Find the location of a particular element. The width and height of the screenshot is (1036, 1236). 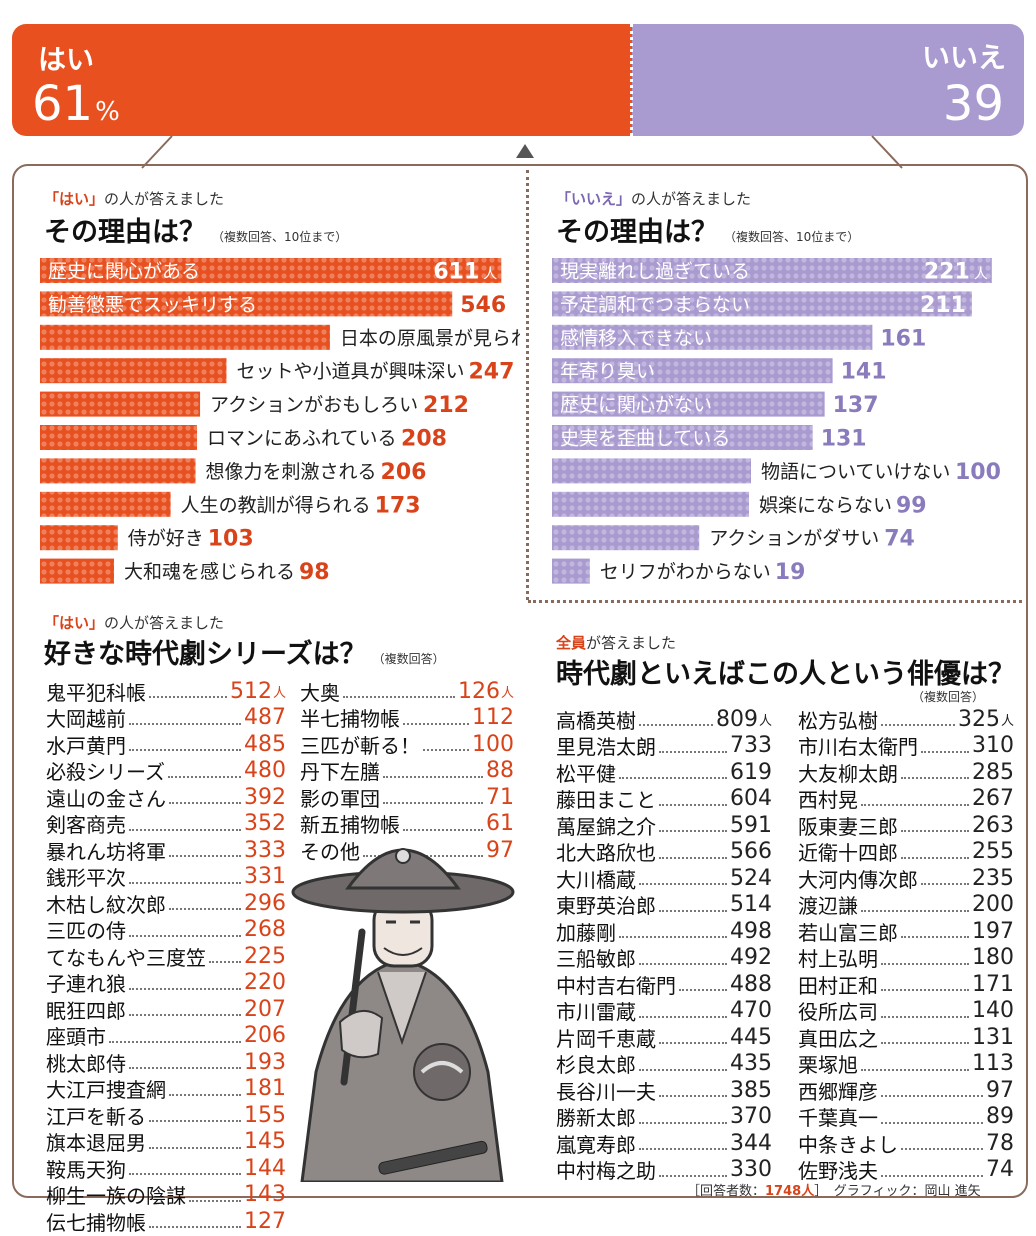

no-reason-bar-label: セリフがわからない is located at coordinates (685, 572).